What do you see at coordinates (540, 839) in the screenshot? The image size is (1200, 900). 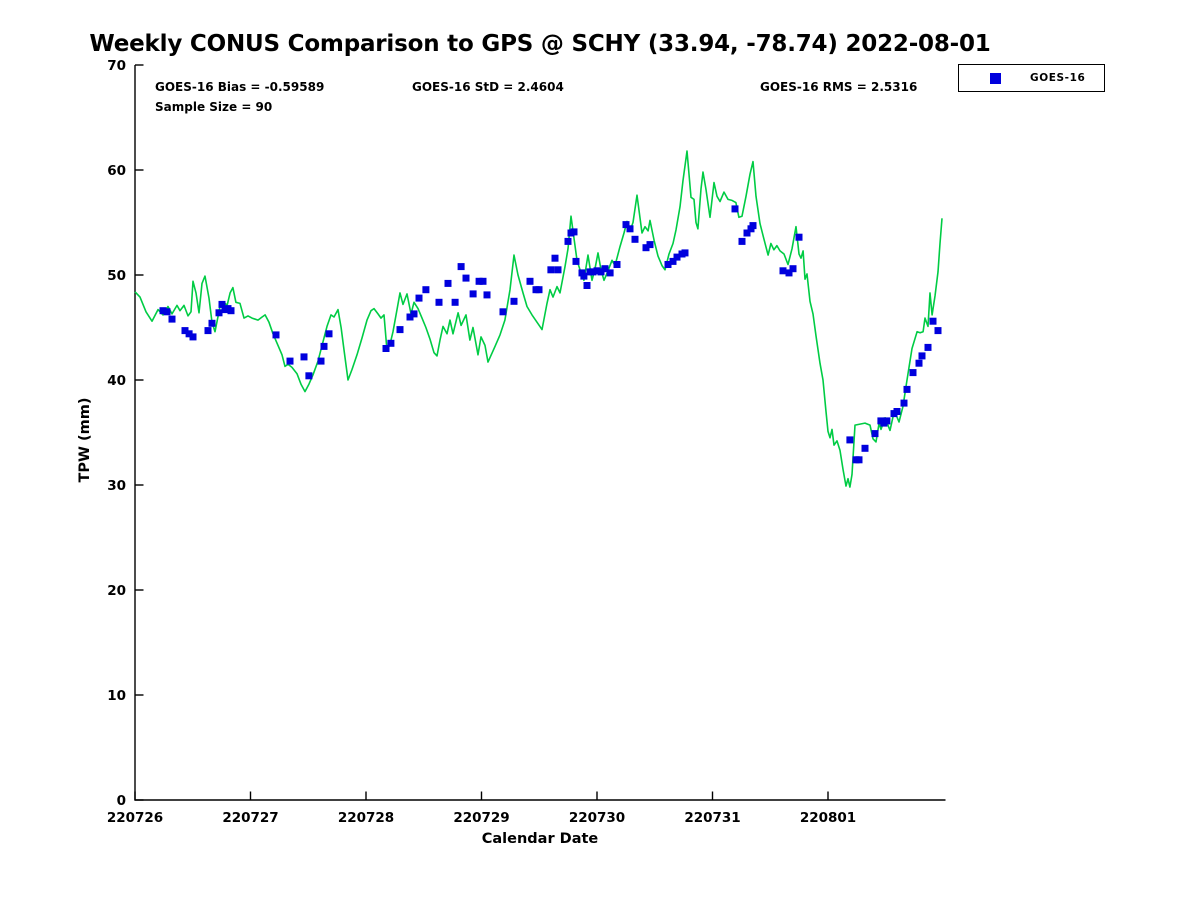 I see `x-axis-label: Calendar Date` at bounding box center [540, 839].